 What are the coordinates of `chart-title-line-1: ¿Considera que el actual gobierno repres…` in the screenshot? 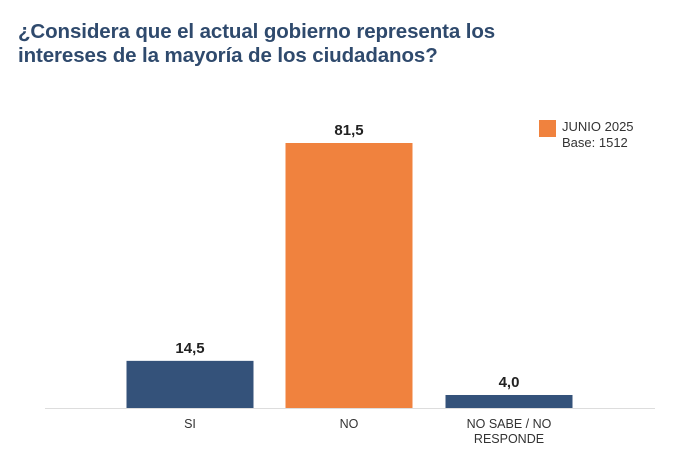 It's located at (257, 31).